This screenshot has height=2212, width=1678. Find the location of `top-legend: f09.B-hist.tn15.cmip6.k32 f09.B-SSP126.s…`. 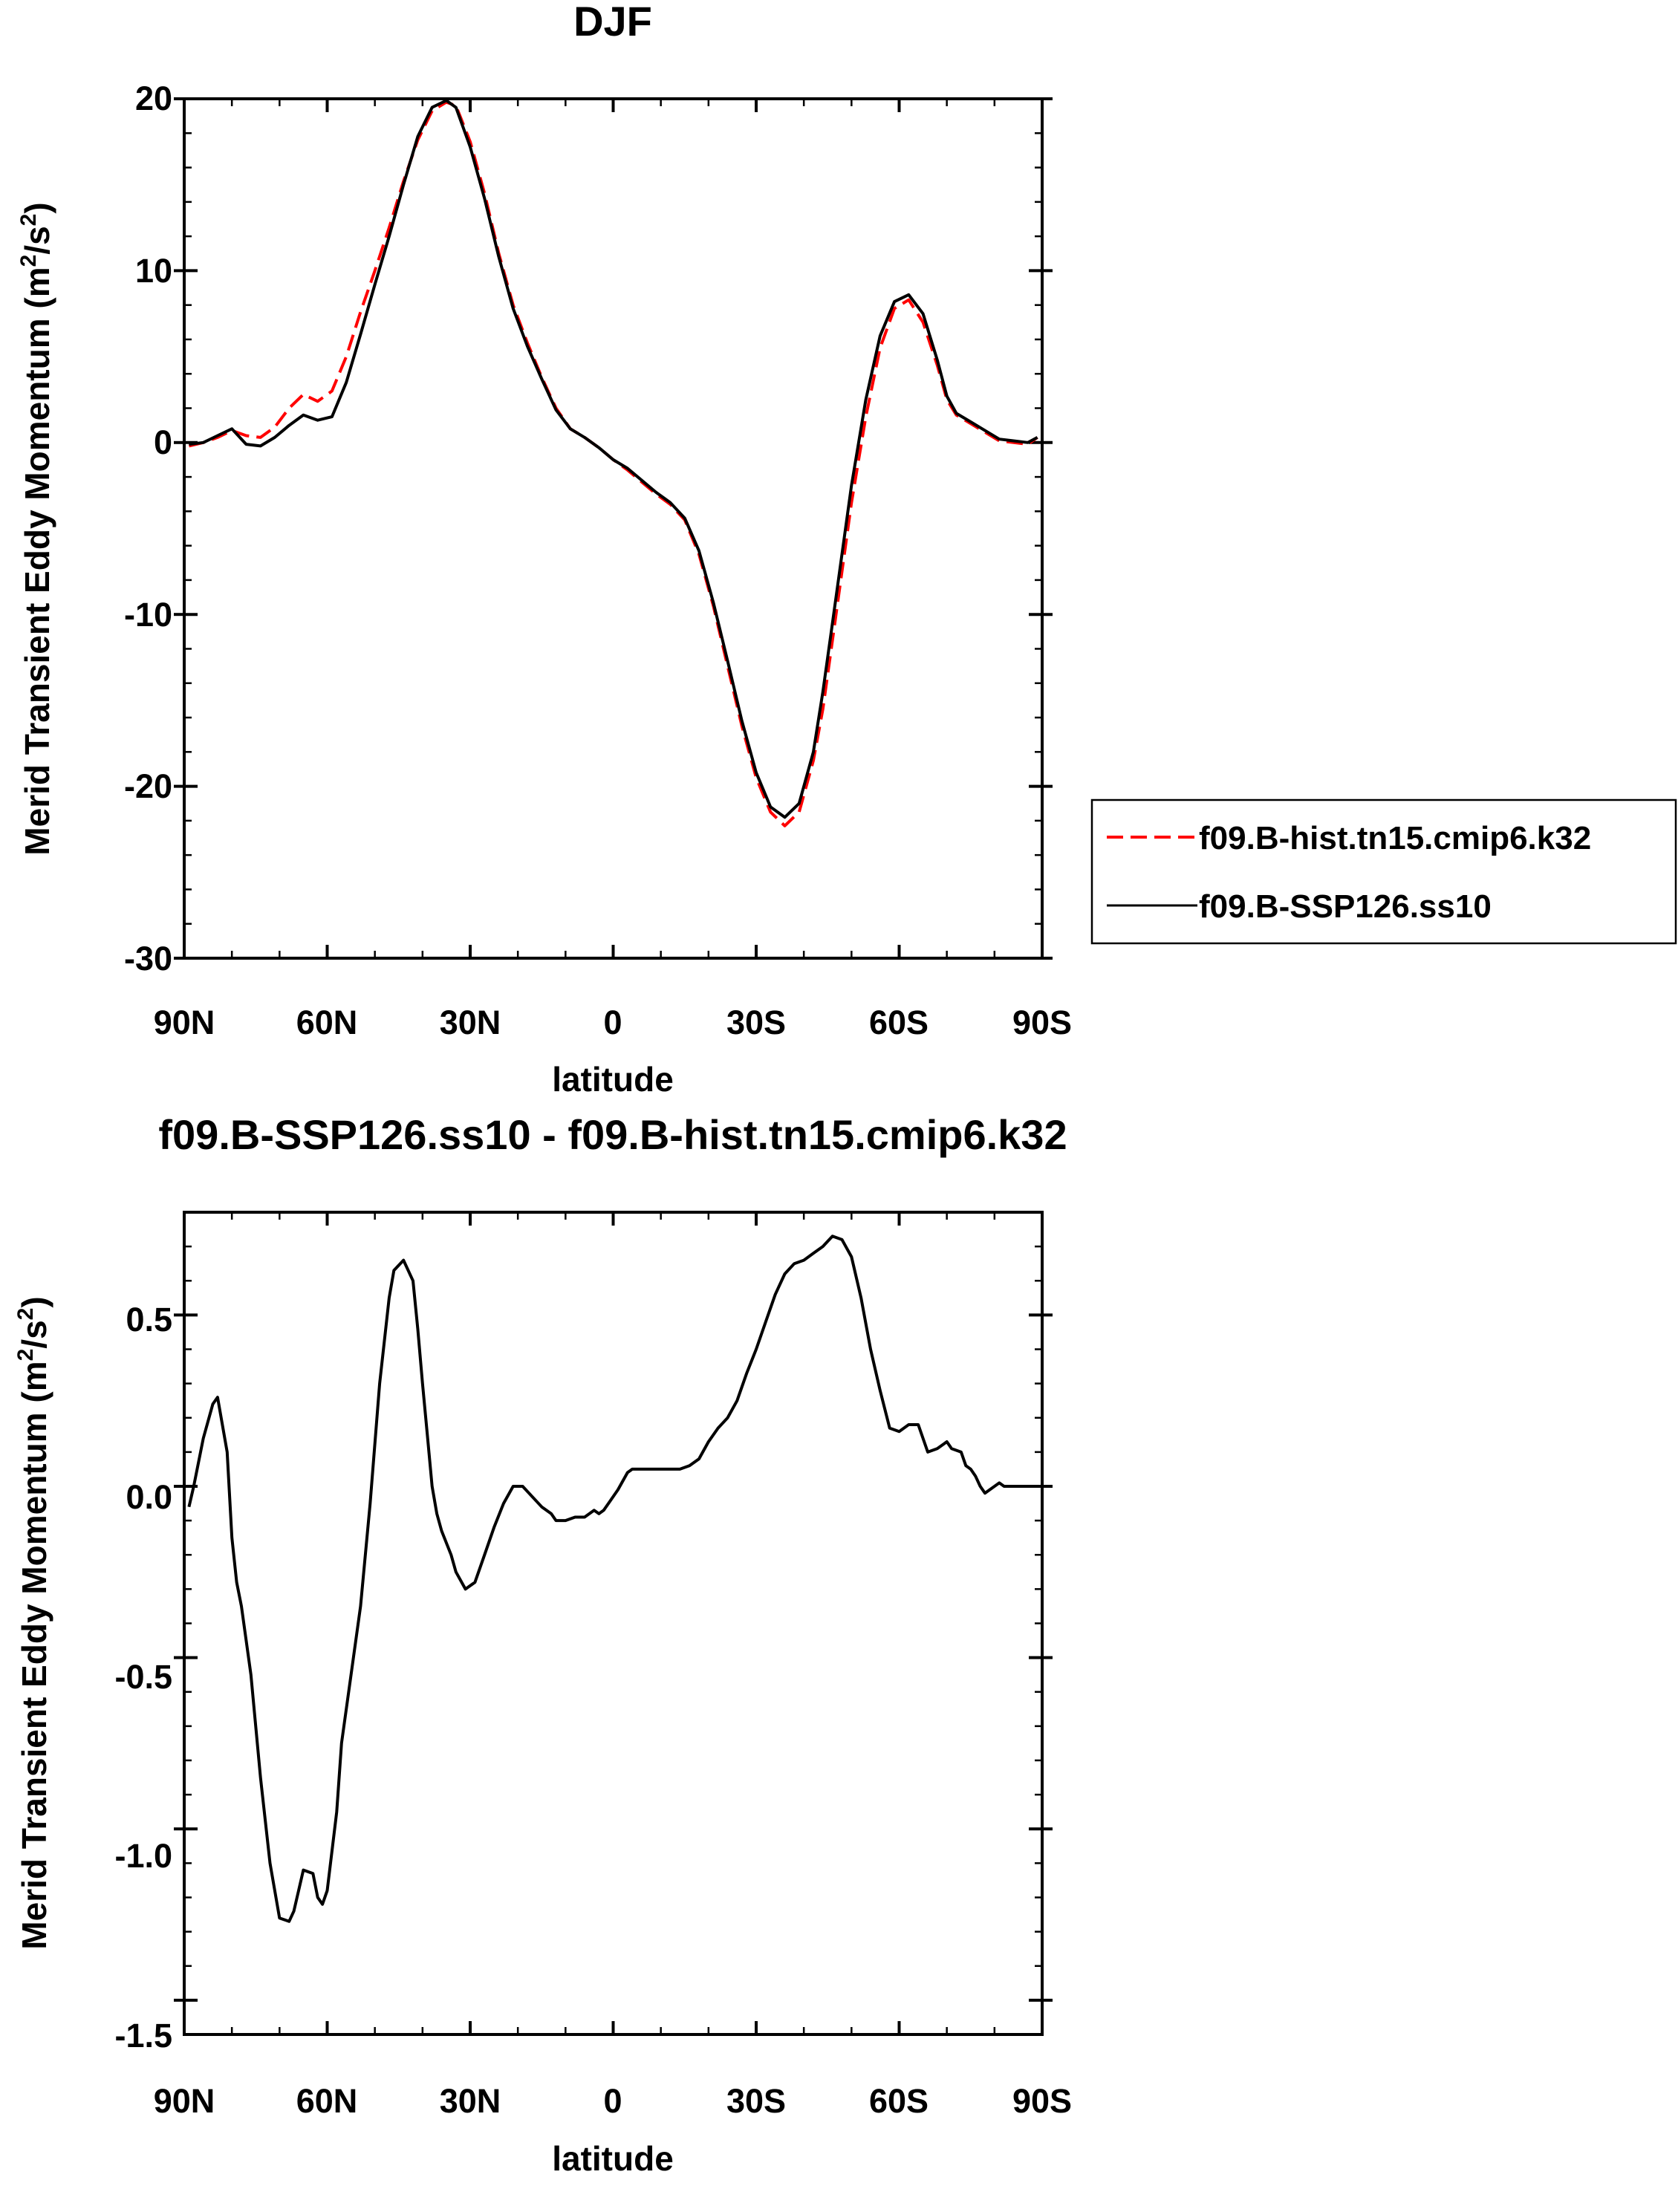

top-legend: f09.B-hist.tn15.cmip6.k32 f09.B-SSP126.s… is located at coordinates (1383, 871).